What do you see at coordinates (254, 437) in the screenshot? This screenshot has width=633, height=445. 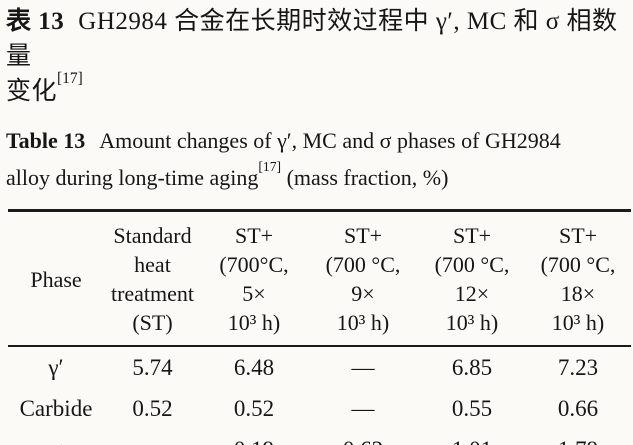 I see `value-cell: 0.19` at bounding box center [254, 437].